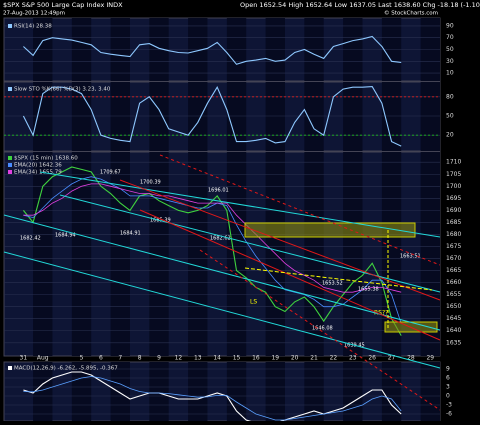 The width and height of the screenshot is (480, 425). What do you see at coordinates (411, 13) in the screenshot?
I see `source: © StockCharts.com` at bounding box center [411, 13].